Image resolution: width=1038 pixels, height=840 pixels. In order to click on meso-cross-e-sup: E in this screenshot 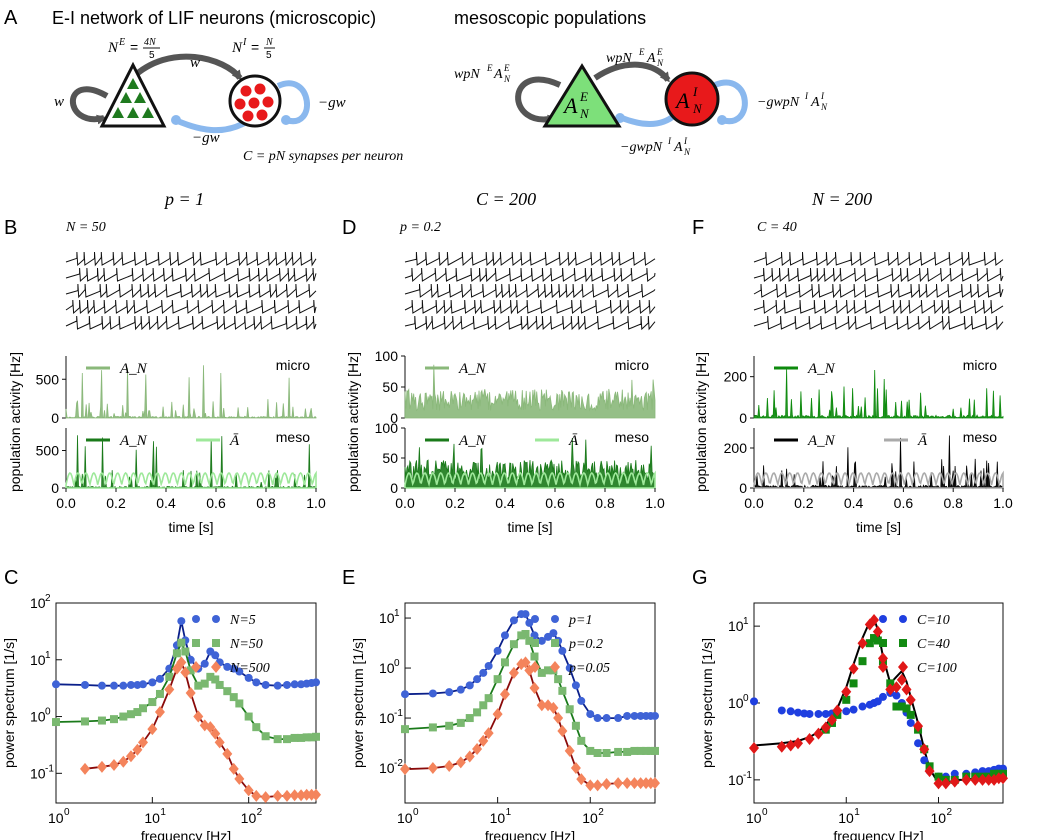, I will do `click(641, 52)`.